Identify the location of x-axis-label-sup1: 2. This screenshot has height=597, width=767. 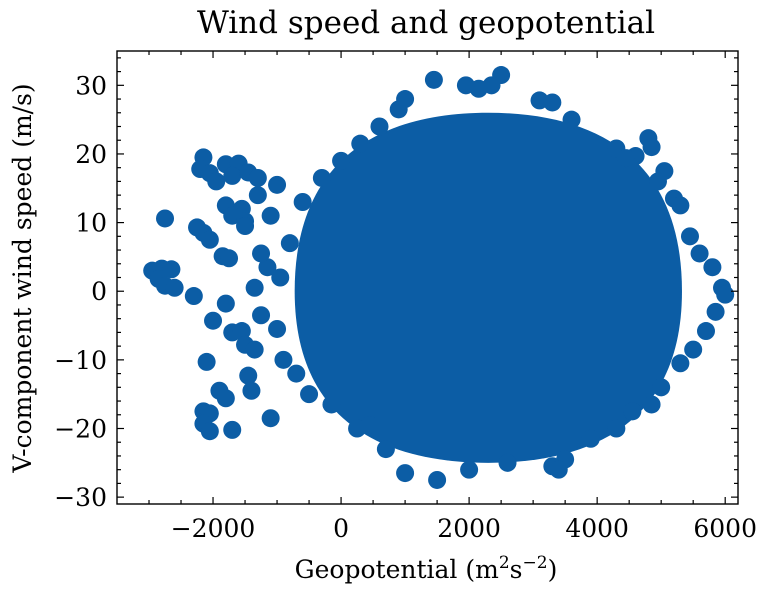
(504, 563).